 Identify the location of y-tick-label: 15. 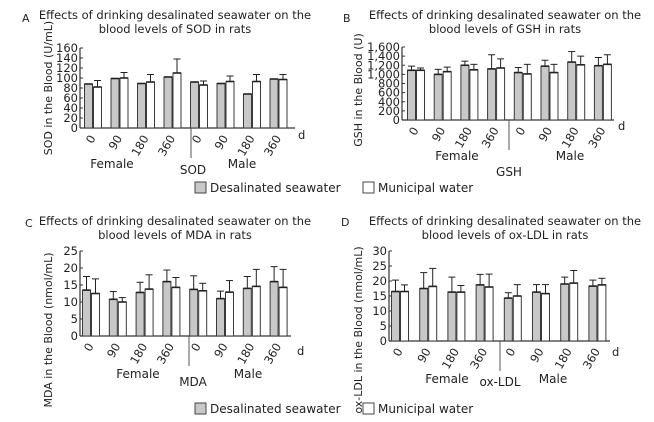
(379, 296).